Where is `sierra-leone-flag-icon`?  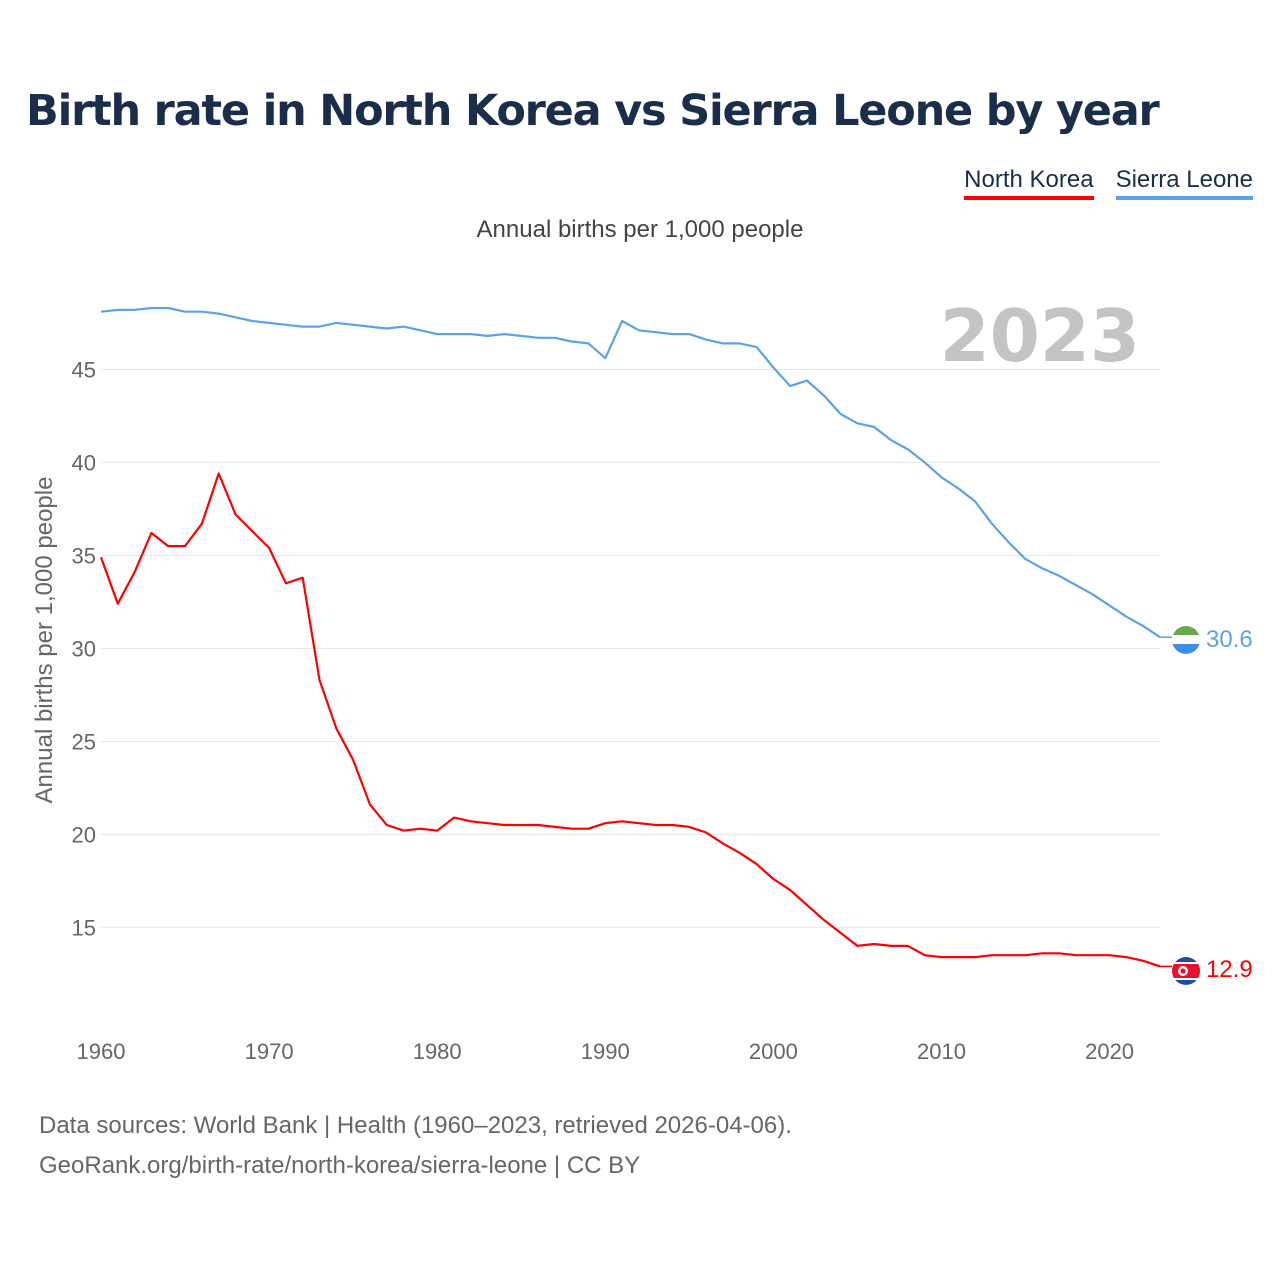
sierra-leone-flag-icon is located at coordinates (1186, 640).